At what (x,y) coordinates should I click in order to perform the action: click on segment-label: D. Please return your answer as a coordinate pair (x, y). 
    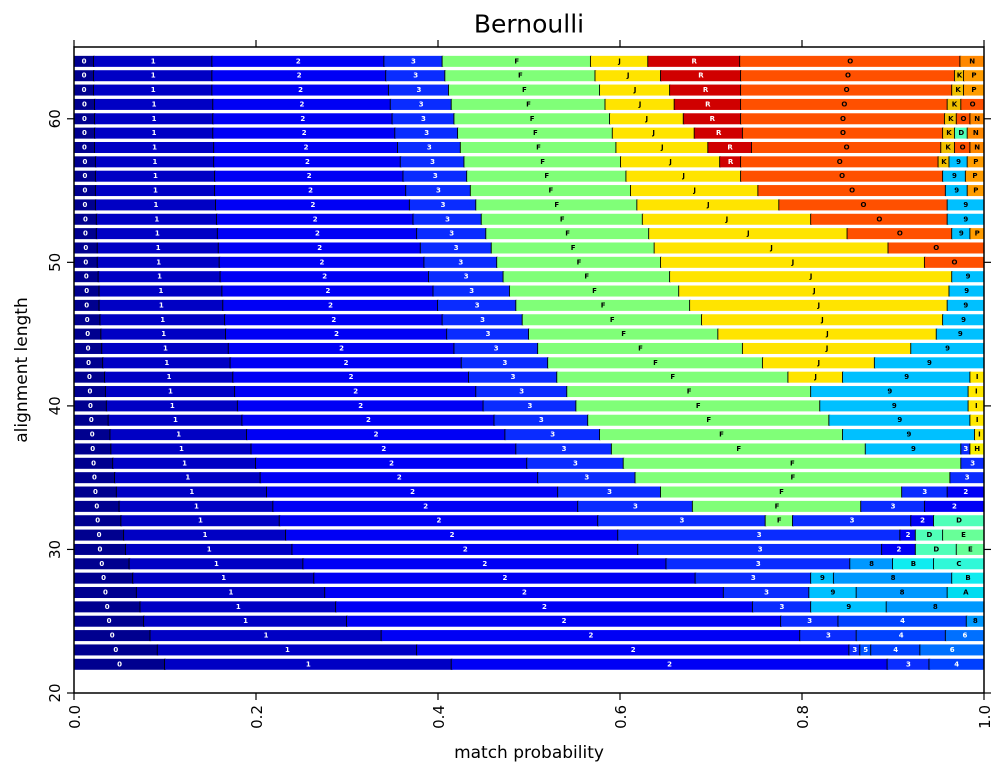
    Looking at the image, I should click on (961, 133).